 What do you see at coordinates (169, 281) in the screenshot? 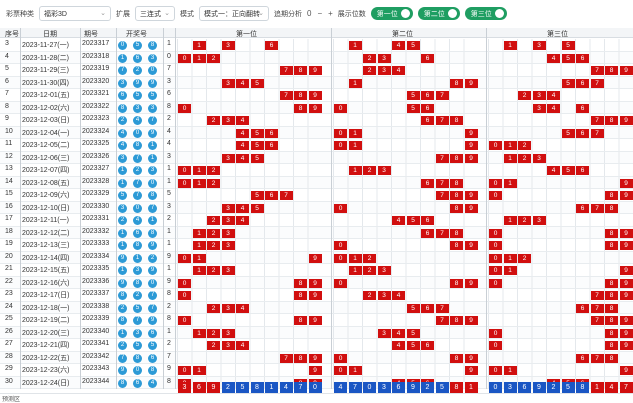
I see `lead-digit: 9` at bounding box center [169, 281].